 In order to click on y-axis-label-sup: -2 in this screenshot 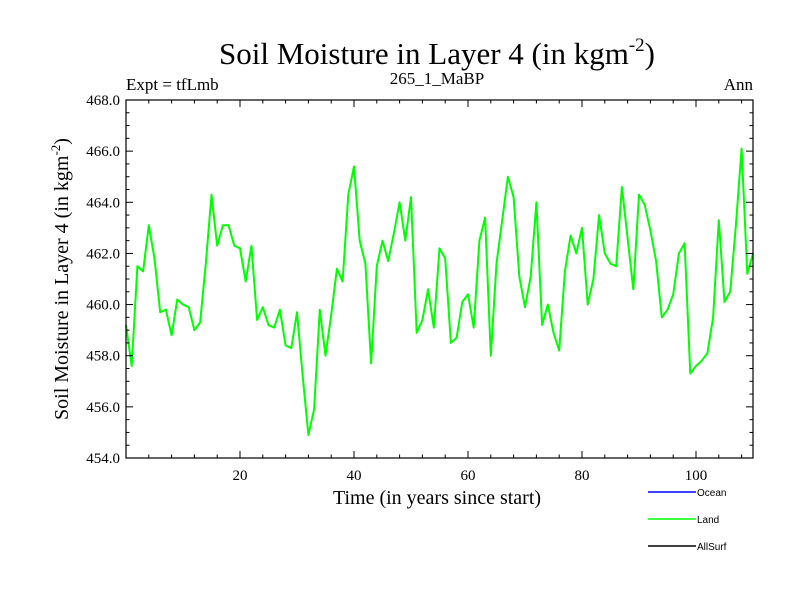, I will do `click(55, 150)`.